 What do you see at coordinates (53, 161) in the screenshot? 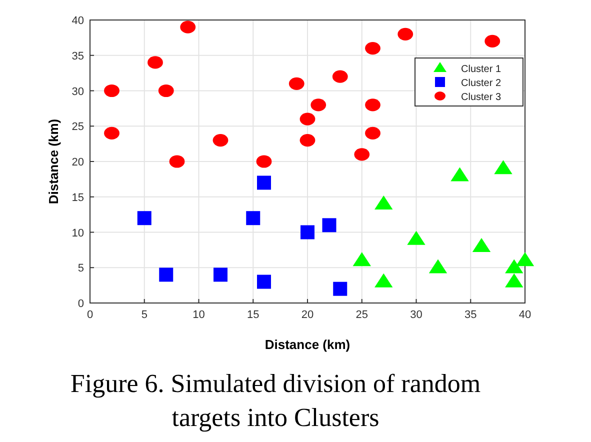
I see `y-axis-title: Distance (km)` at bounding box center [53, 161].